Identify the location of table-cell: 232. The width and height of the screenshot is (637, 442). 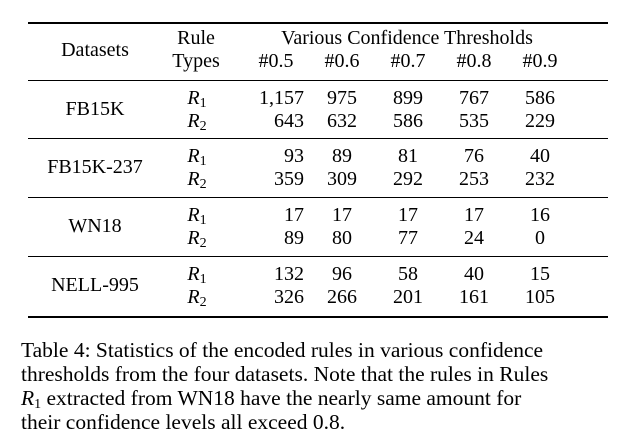
(540, 179).